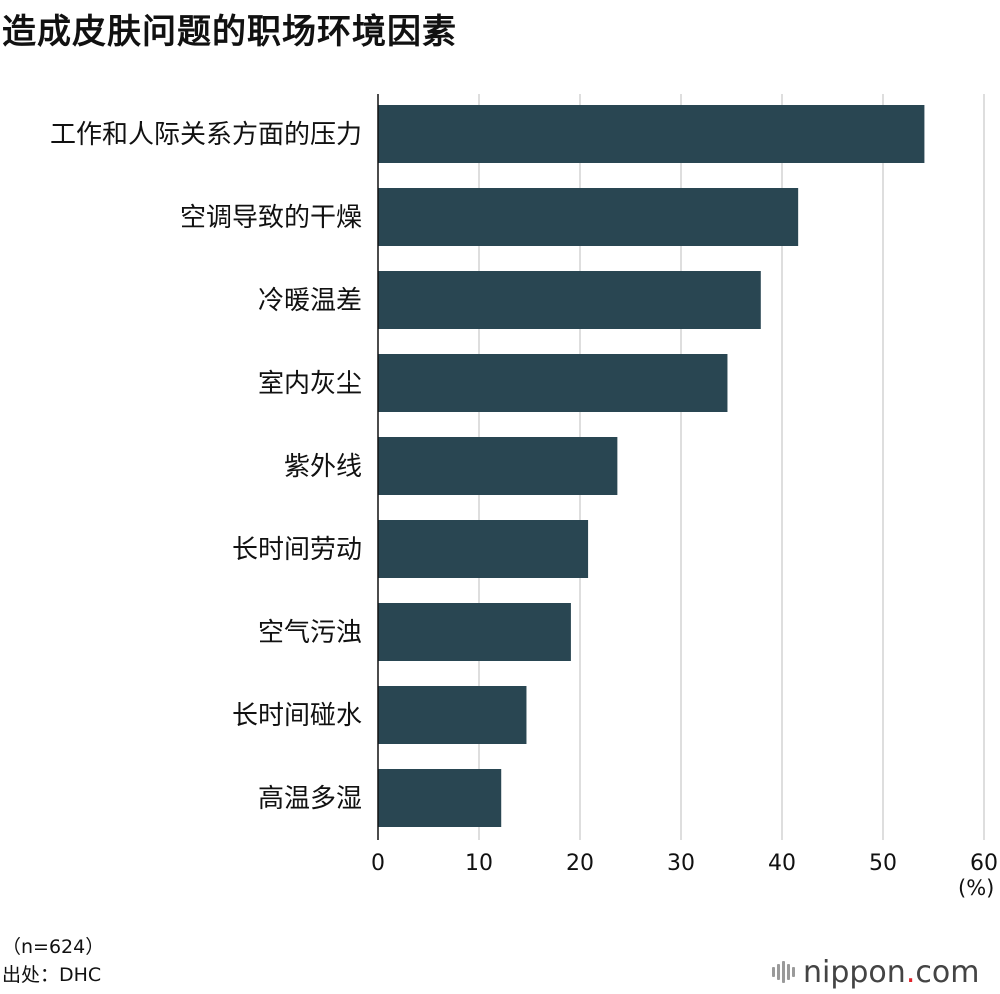  I want to click on logo-suffix: com, so click(947, 972).